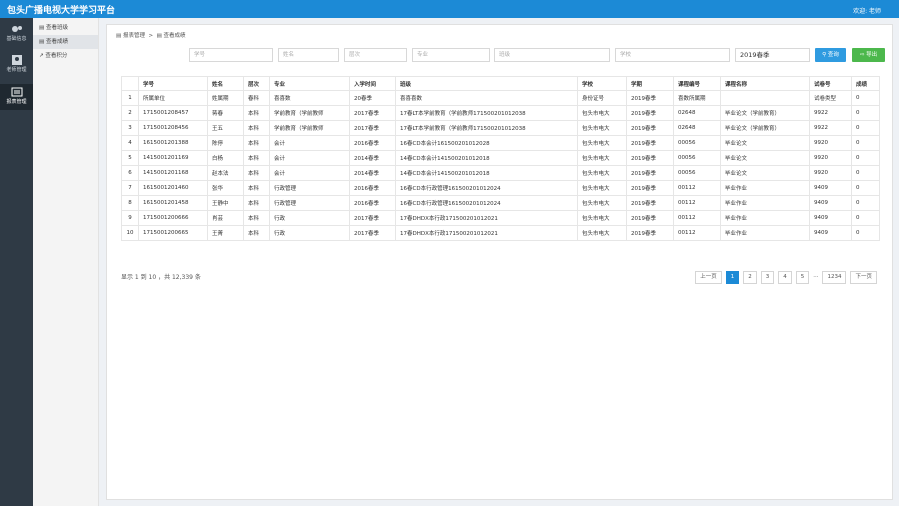  What do you see at coordinates (500, 83) in the screenshot?
I see `header-row: 学号 姓名 层次 专业 入学时间 班级 学校 学期 课程编号 课程名称 试卷号 成绩` at bounding box center [500, 83].